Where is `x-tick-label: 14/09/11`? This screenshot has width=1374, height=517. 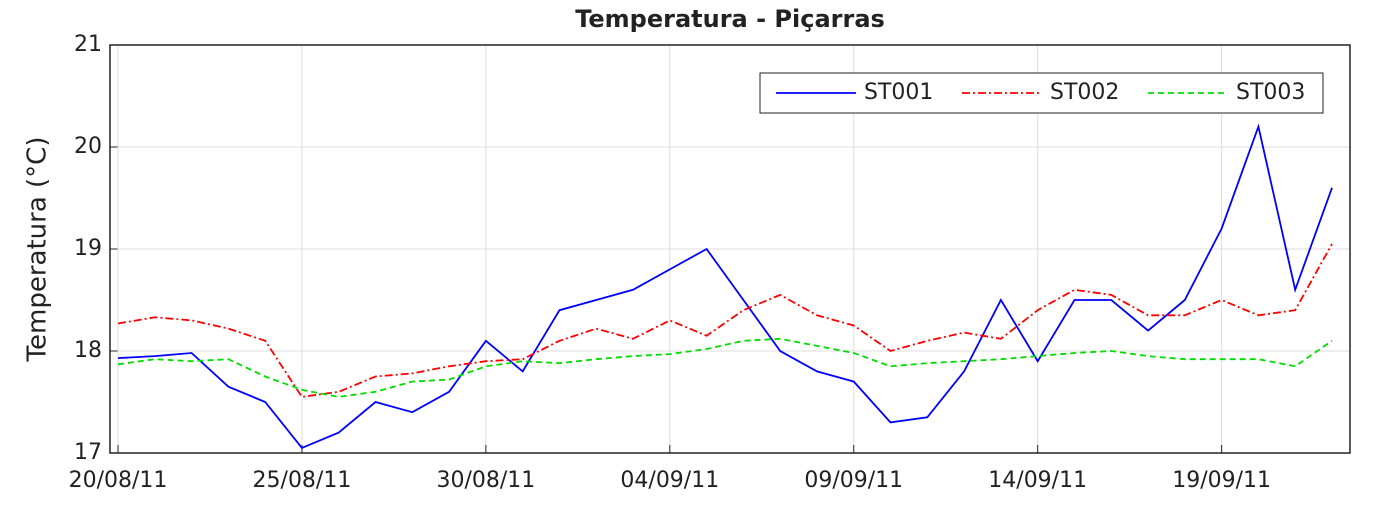
x-tick-label: 14/09/11 is located at coordinates (1037, 480).